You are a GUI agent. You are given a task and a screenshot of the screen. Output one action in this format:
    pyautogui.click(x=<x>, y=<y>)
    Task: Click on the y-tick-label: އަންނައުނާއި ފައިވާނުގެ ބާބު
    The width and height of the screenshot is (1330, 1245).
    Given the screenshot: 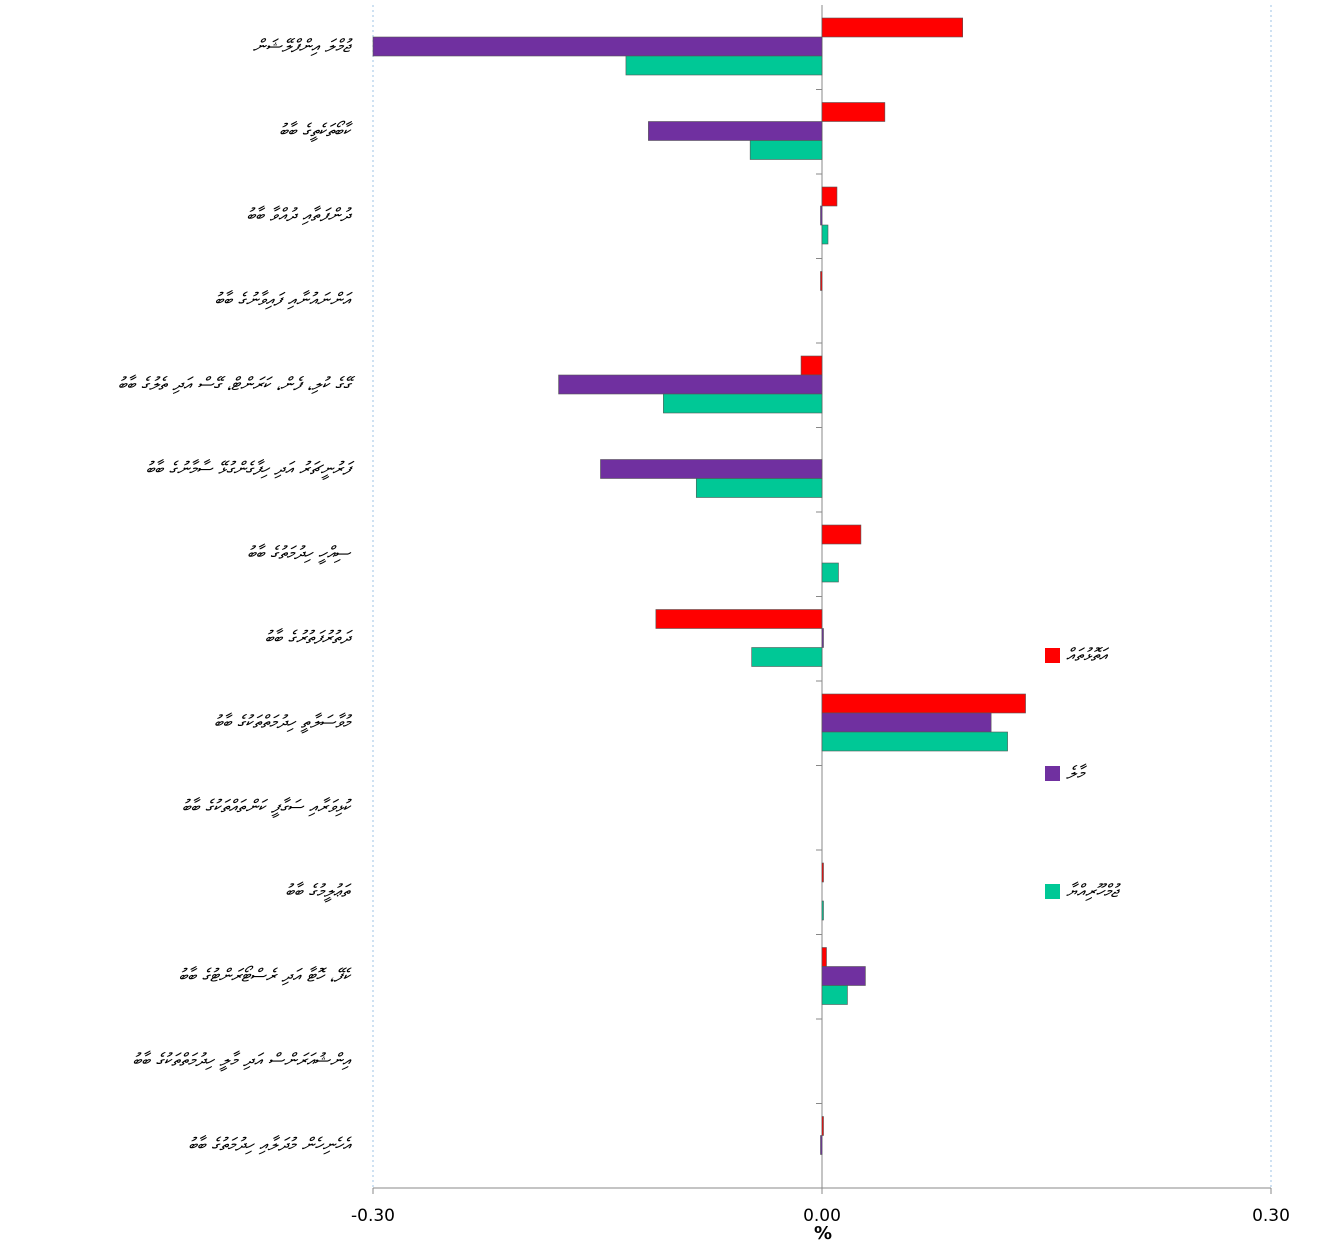 What is the action you would take?
    pyautogui.click(x=284, y=300)
    